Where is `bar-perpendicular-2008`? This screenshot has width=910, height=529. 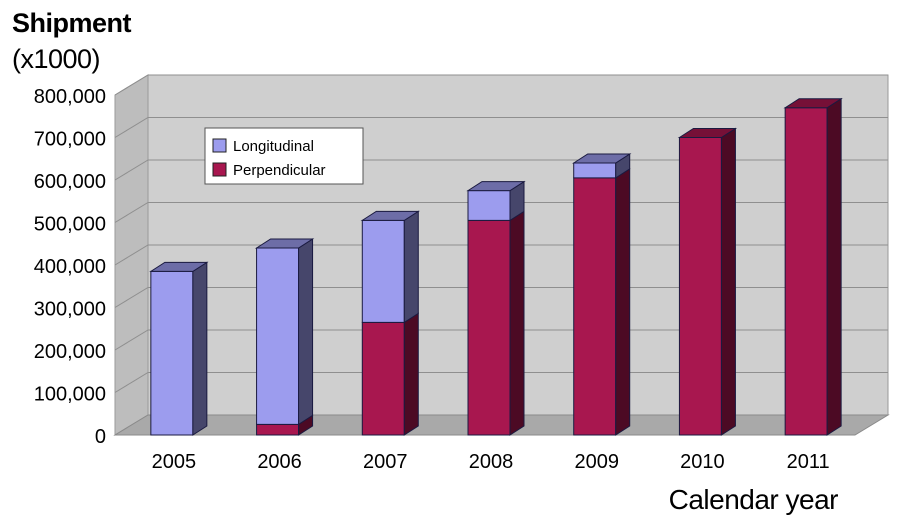 bar-perpendicular-2008 is located at coordinates (489, 327).